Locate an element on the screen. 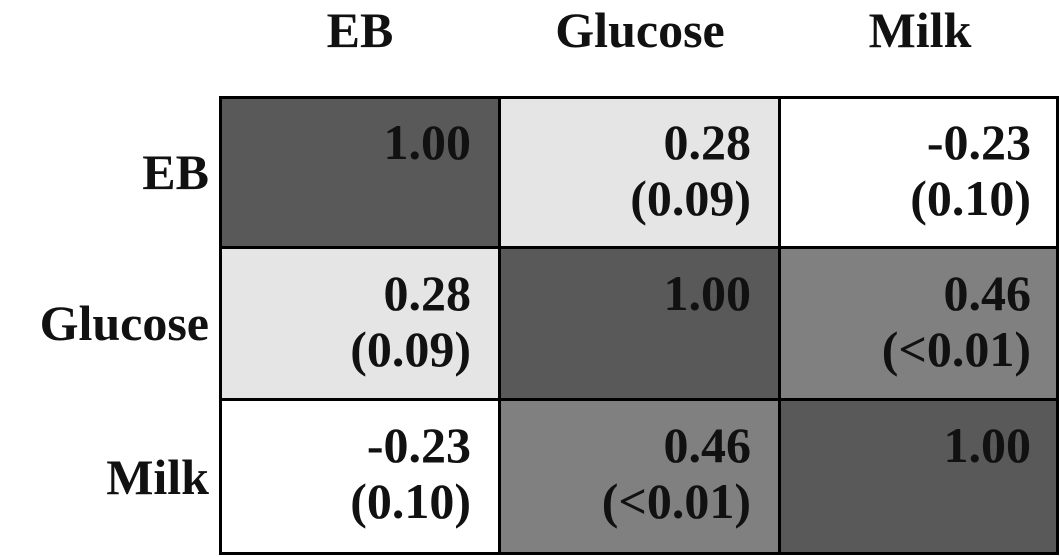 Image resolution: width=1061 pixels, height=557 pixels. column-label-1: Glucose is located at coordinates (640, 30).